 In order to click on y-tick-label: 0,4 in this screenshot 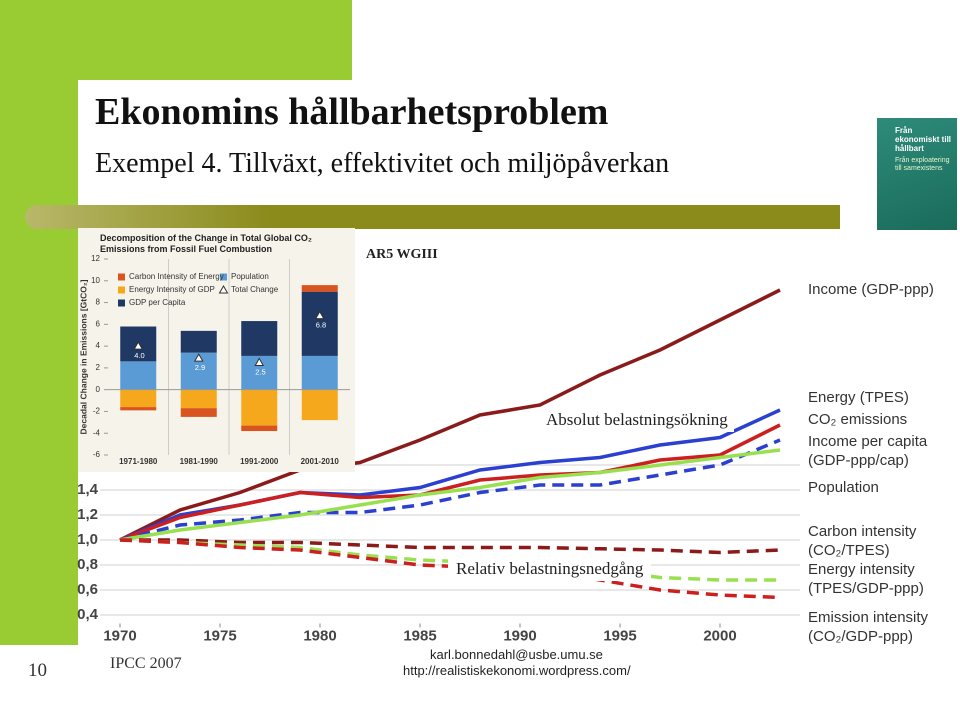, I will do `click(88, 614)`.